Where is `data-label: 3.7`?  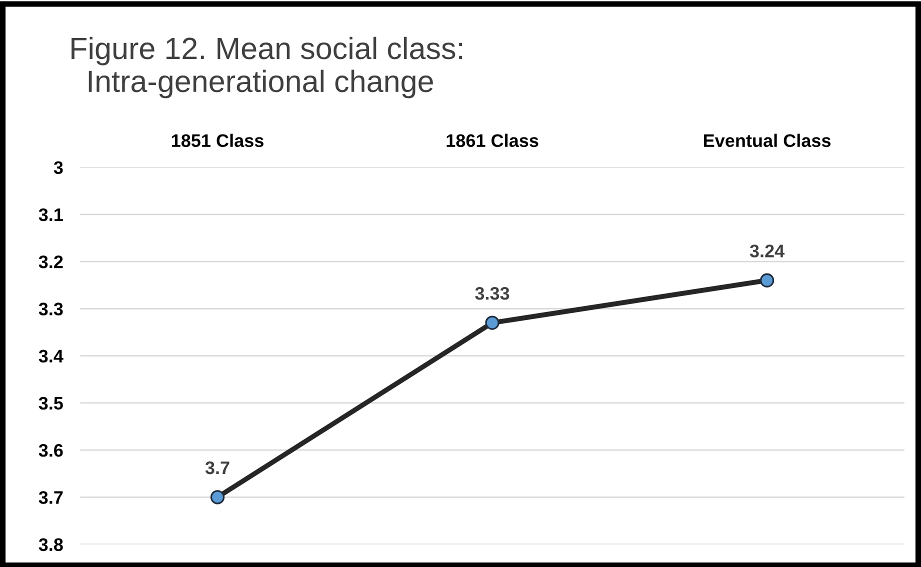
data-label: 3.7 is located at coordinates (217, 467).